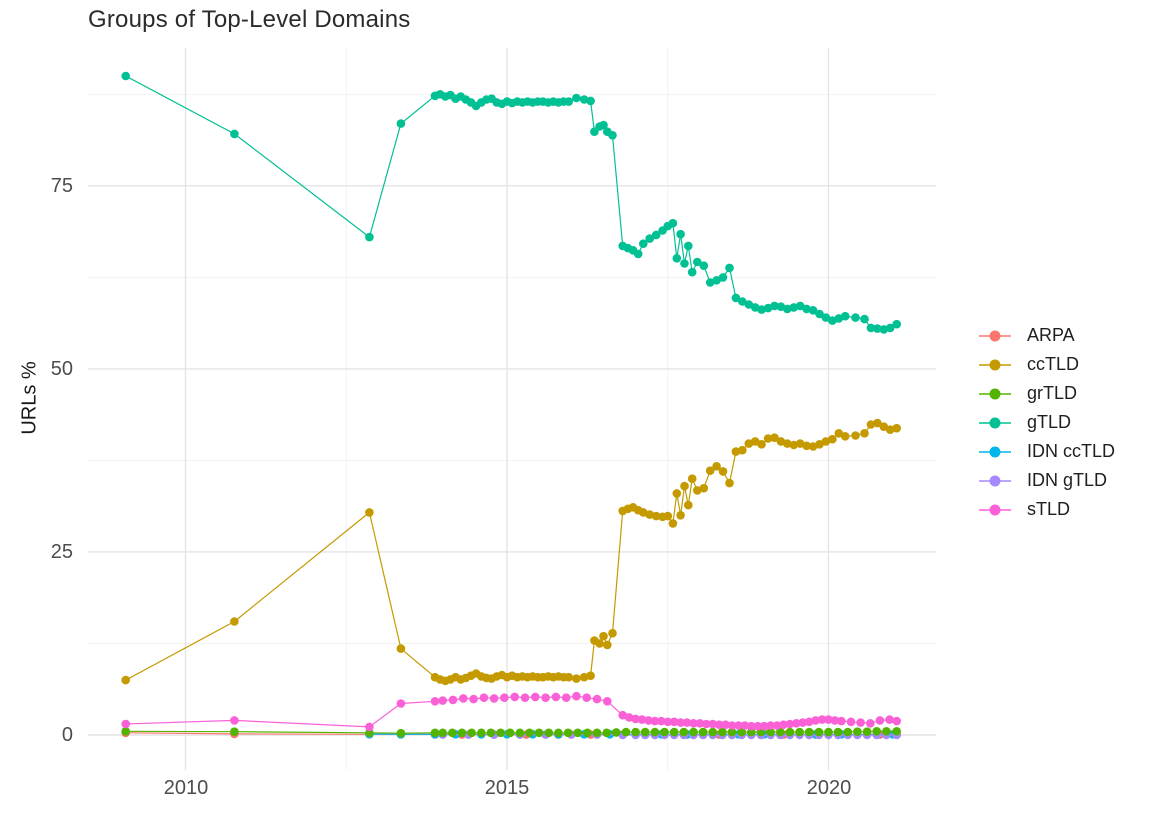  I want to click on x-tick-label-2010: 2010, so click(186, 788).